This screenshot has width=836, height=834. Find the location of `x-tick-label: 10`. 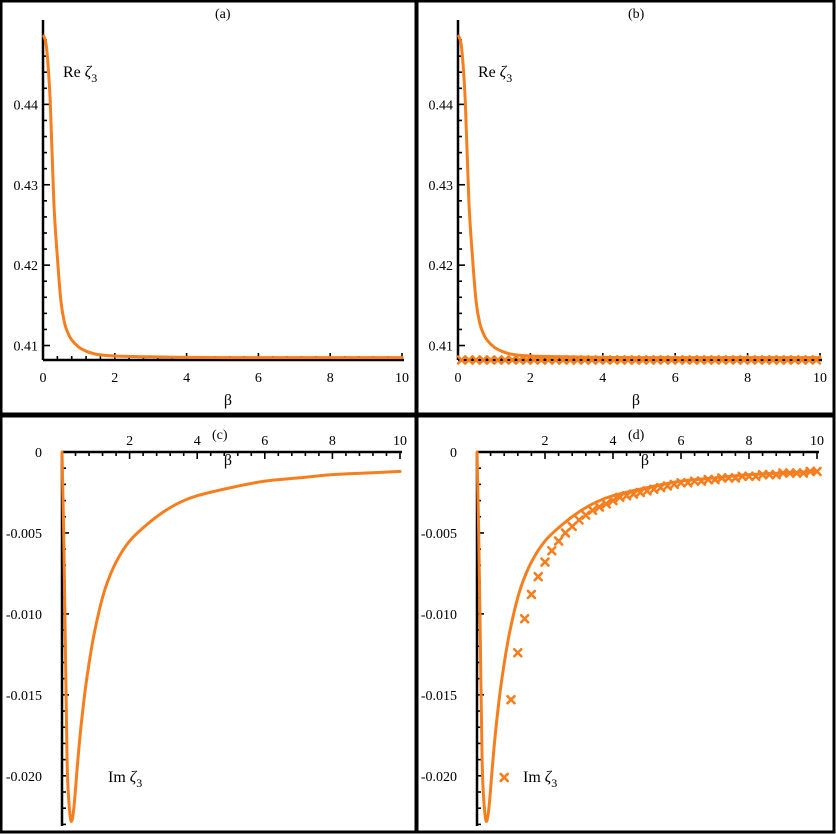

x-tick-label: 10 is located at coordinates (820, 378).